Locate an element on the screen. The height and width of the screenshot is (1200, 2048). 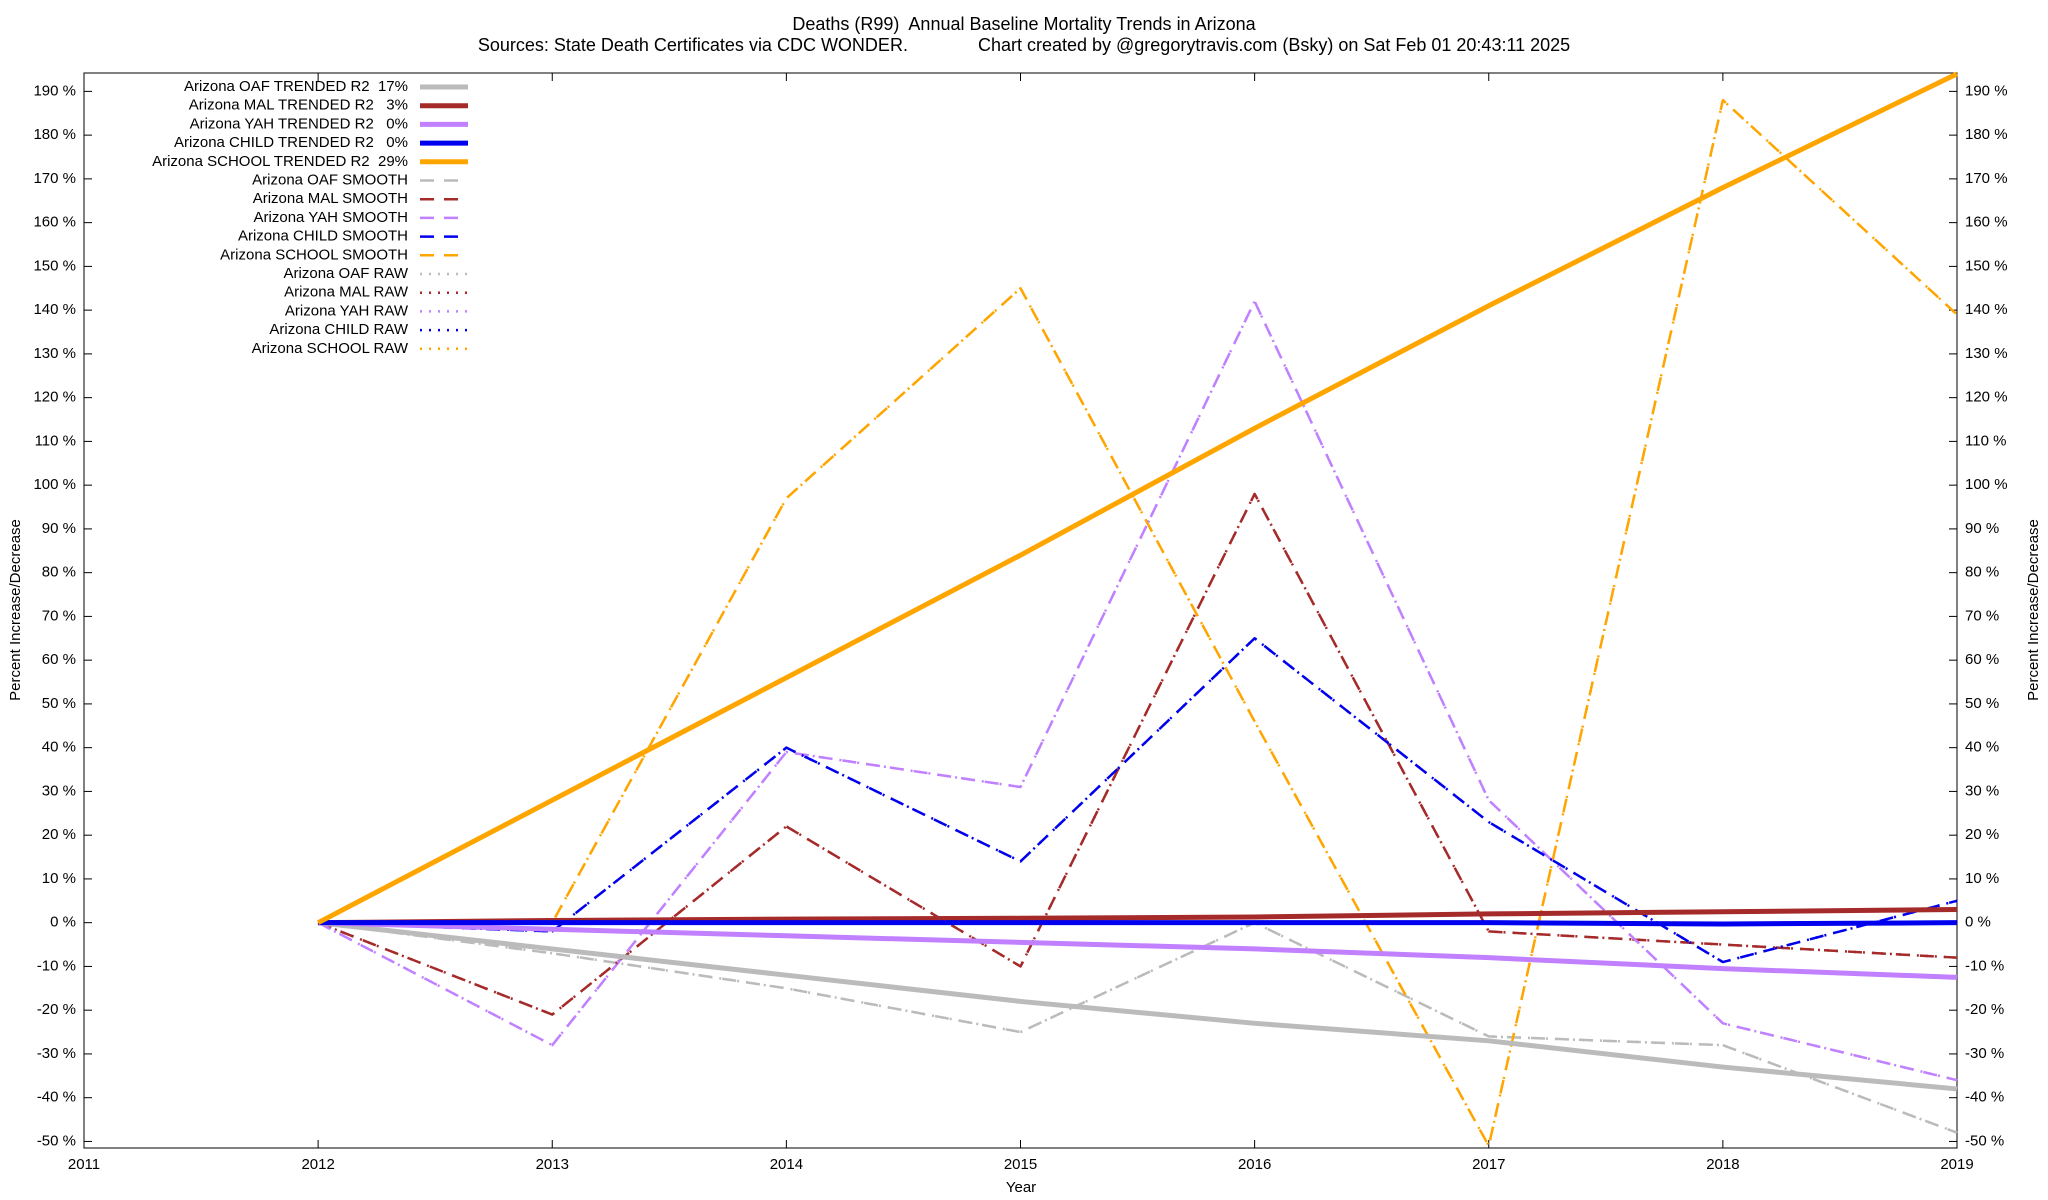
y2-tick-label: 100 % is located at coordinates (1986, 484).